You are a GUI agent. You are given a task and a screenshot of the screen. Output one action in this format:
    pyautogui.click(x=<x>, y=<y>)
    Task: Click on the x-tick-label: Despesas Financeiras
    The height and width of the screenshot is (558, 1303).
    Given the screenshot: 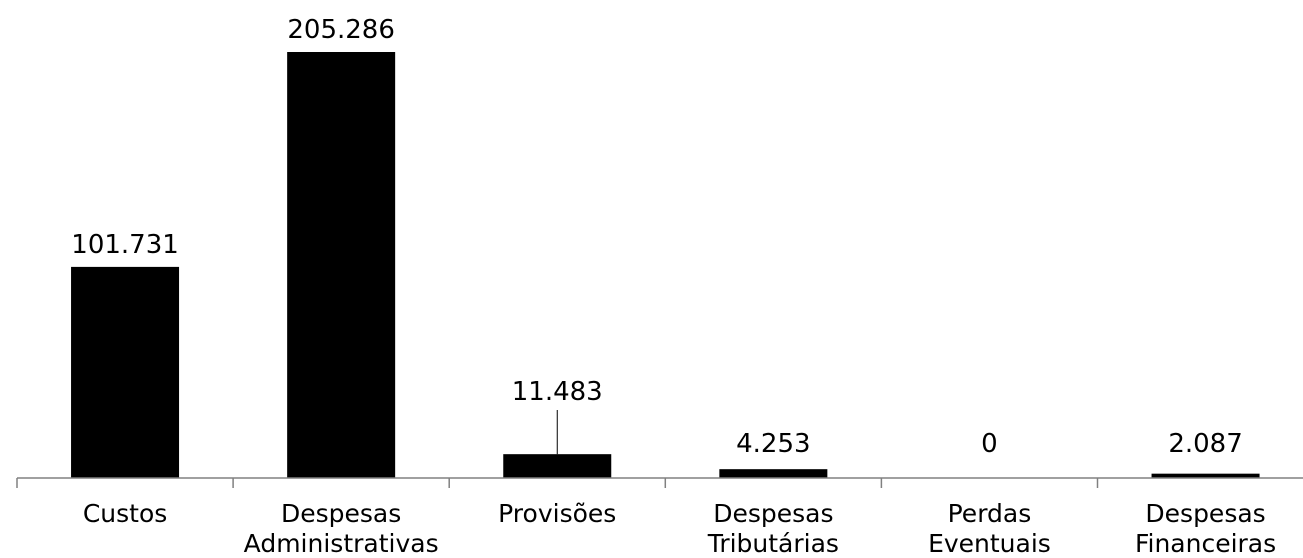 What is the action you would take?
    pyautogui.click(x=1205, y=528)
    